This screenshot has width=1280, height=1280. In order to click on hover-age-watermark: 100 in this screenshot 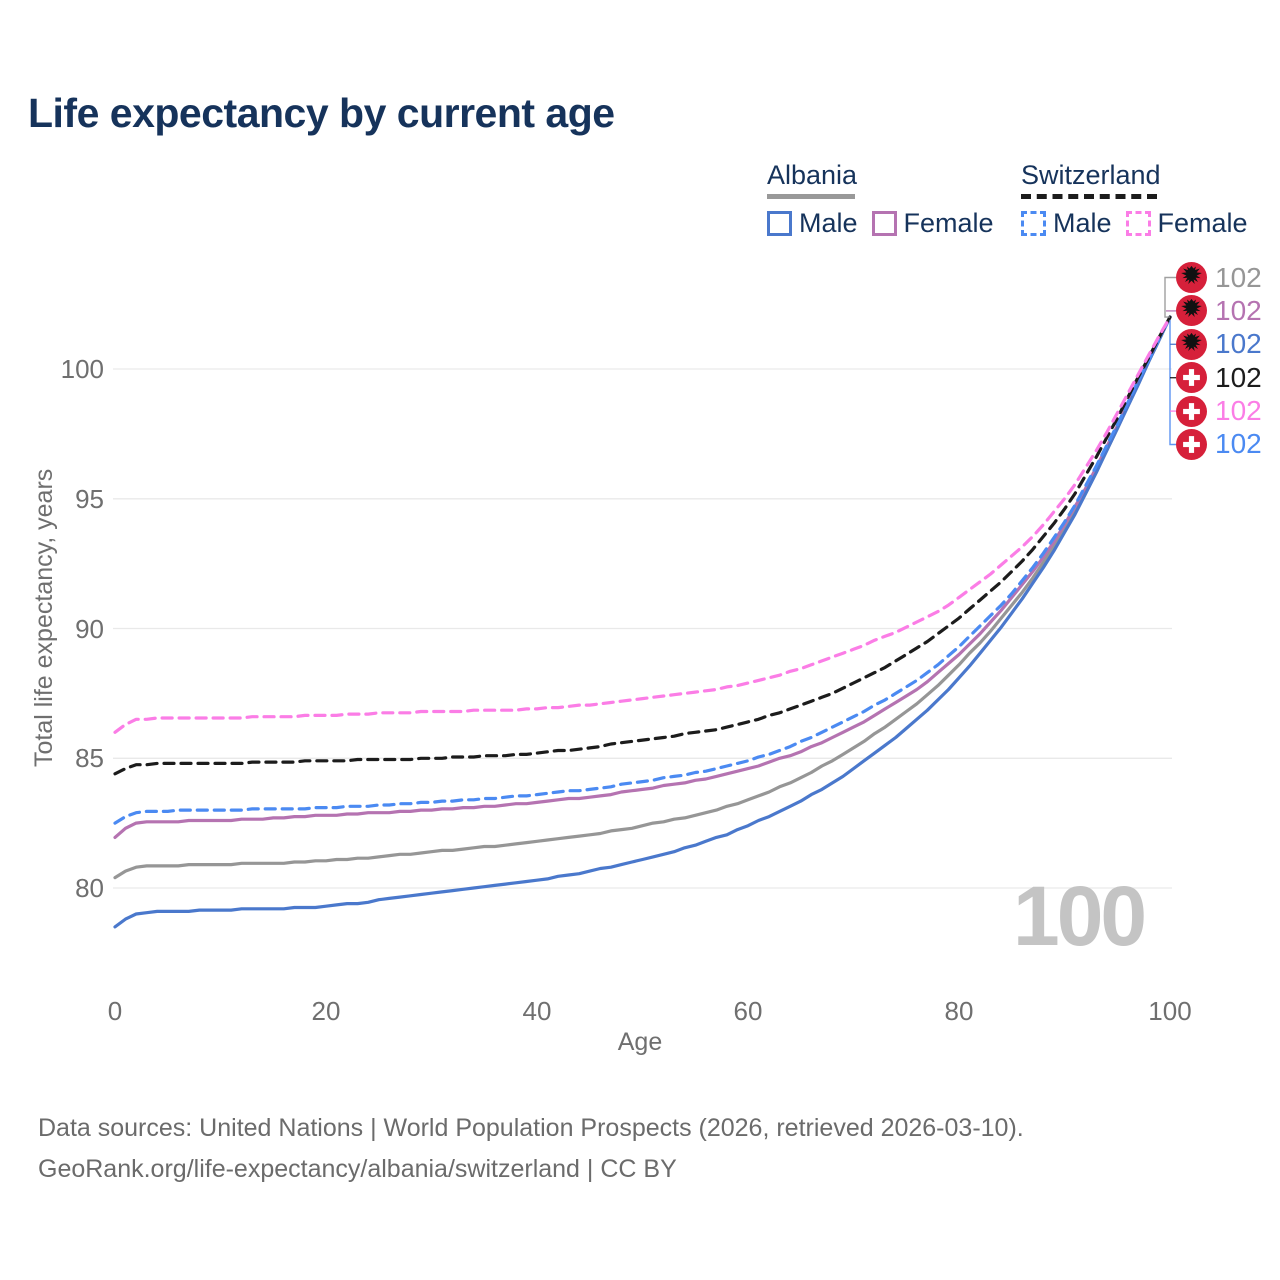, I will do `click(1080, 916)`.